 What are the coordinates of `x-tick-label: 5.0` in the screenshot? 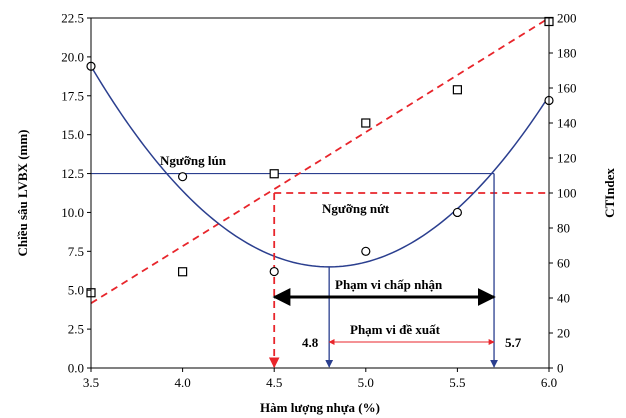 It's located at (366, 382).